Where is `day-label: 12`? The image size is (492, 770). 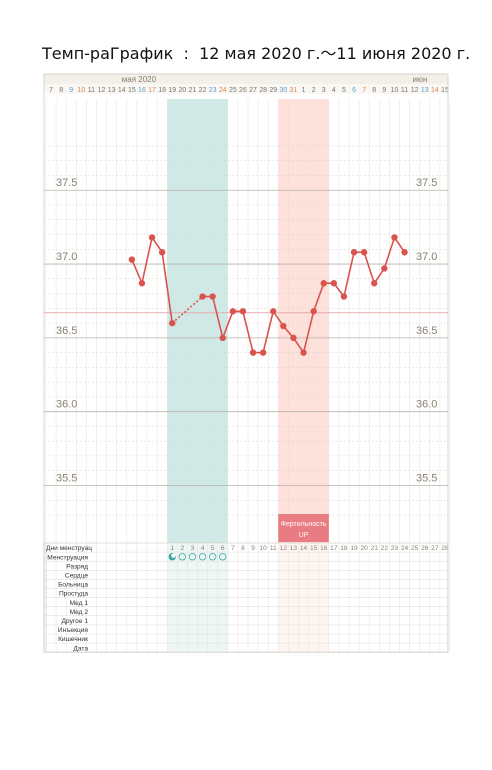 day-label: 12 is located at coordinates (415, 90).